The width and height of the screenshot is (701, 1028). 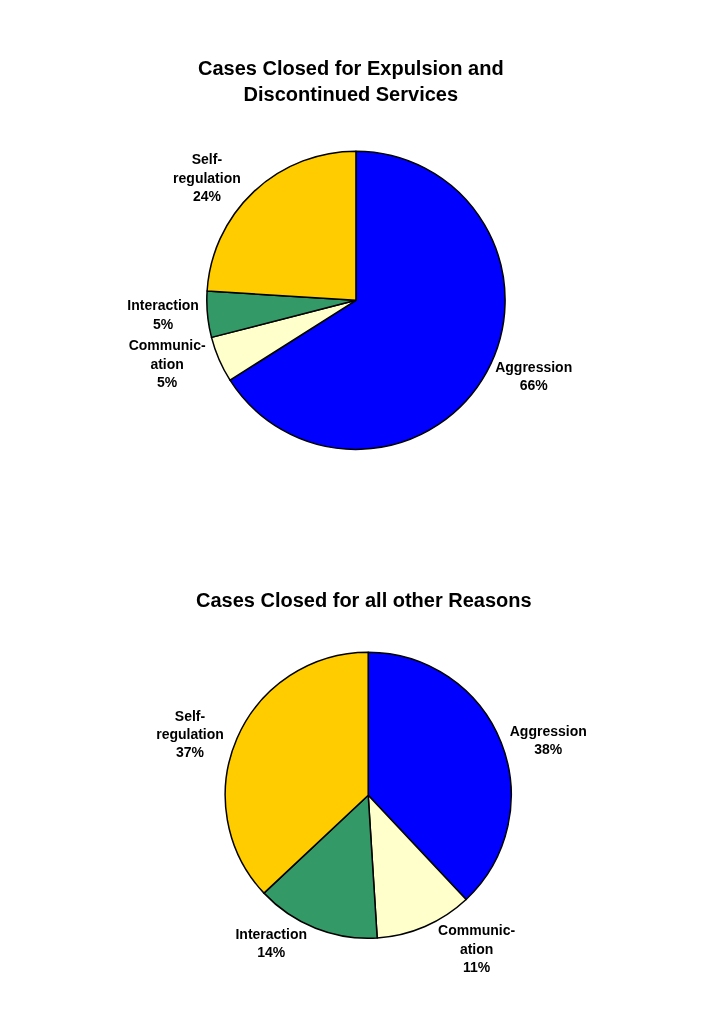 What do you see at coordinates (351, 81) in the screenshot?
I see `chart-title: Cases Closed for Expulsion and Discontinued Services` at bounding box center [351, 81].